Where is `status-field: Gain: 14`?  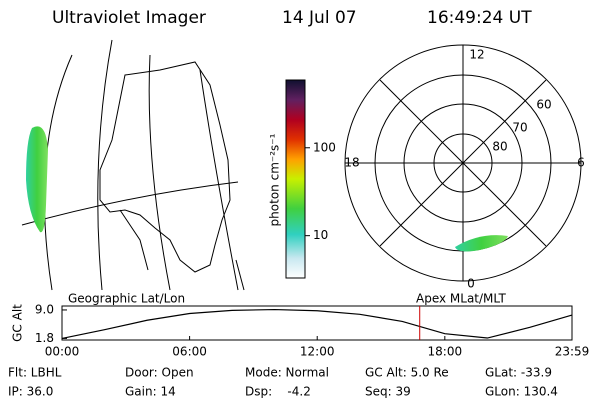
status-field: Gain: 14 is located at coordinates (150, 392).